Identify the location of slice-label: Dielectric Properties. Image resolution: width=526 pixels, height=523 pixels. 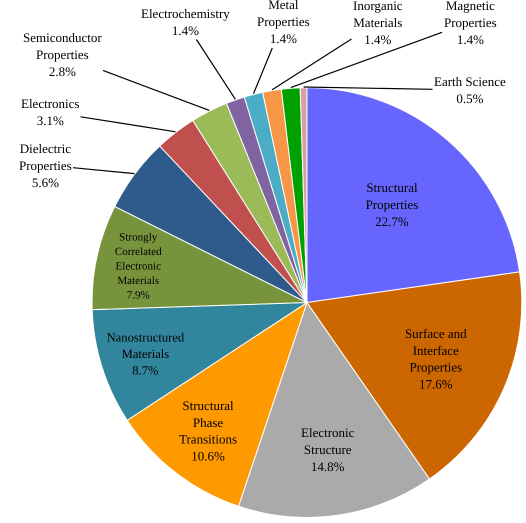
(45, 157).